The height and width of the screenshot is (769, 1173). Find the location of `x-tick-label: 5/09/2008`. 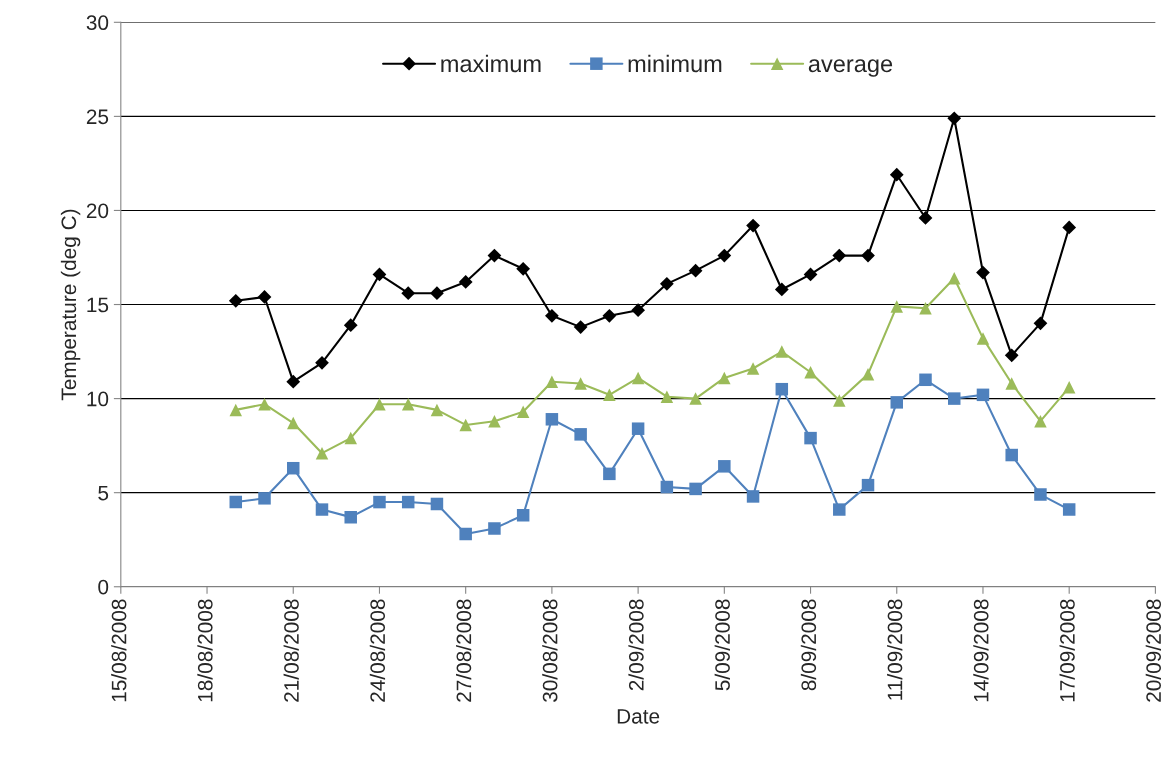

x-tick-label: 5/09/2008 is located at coordinates (722, 645).